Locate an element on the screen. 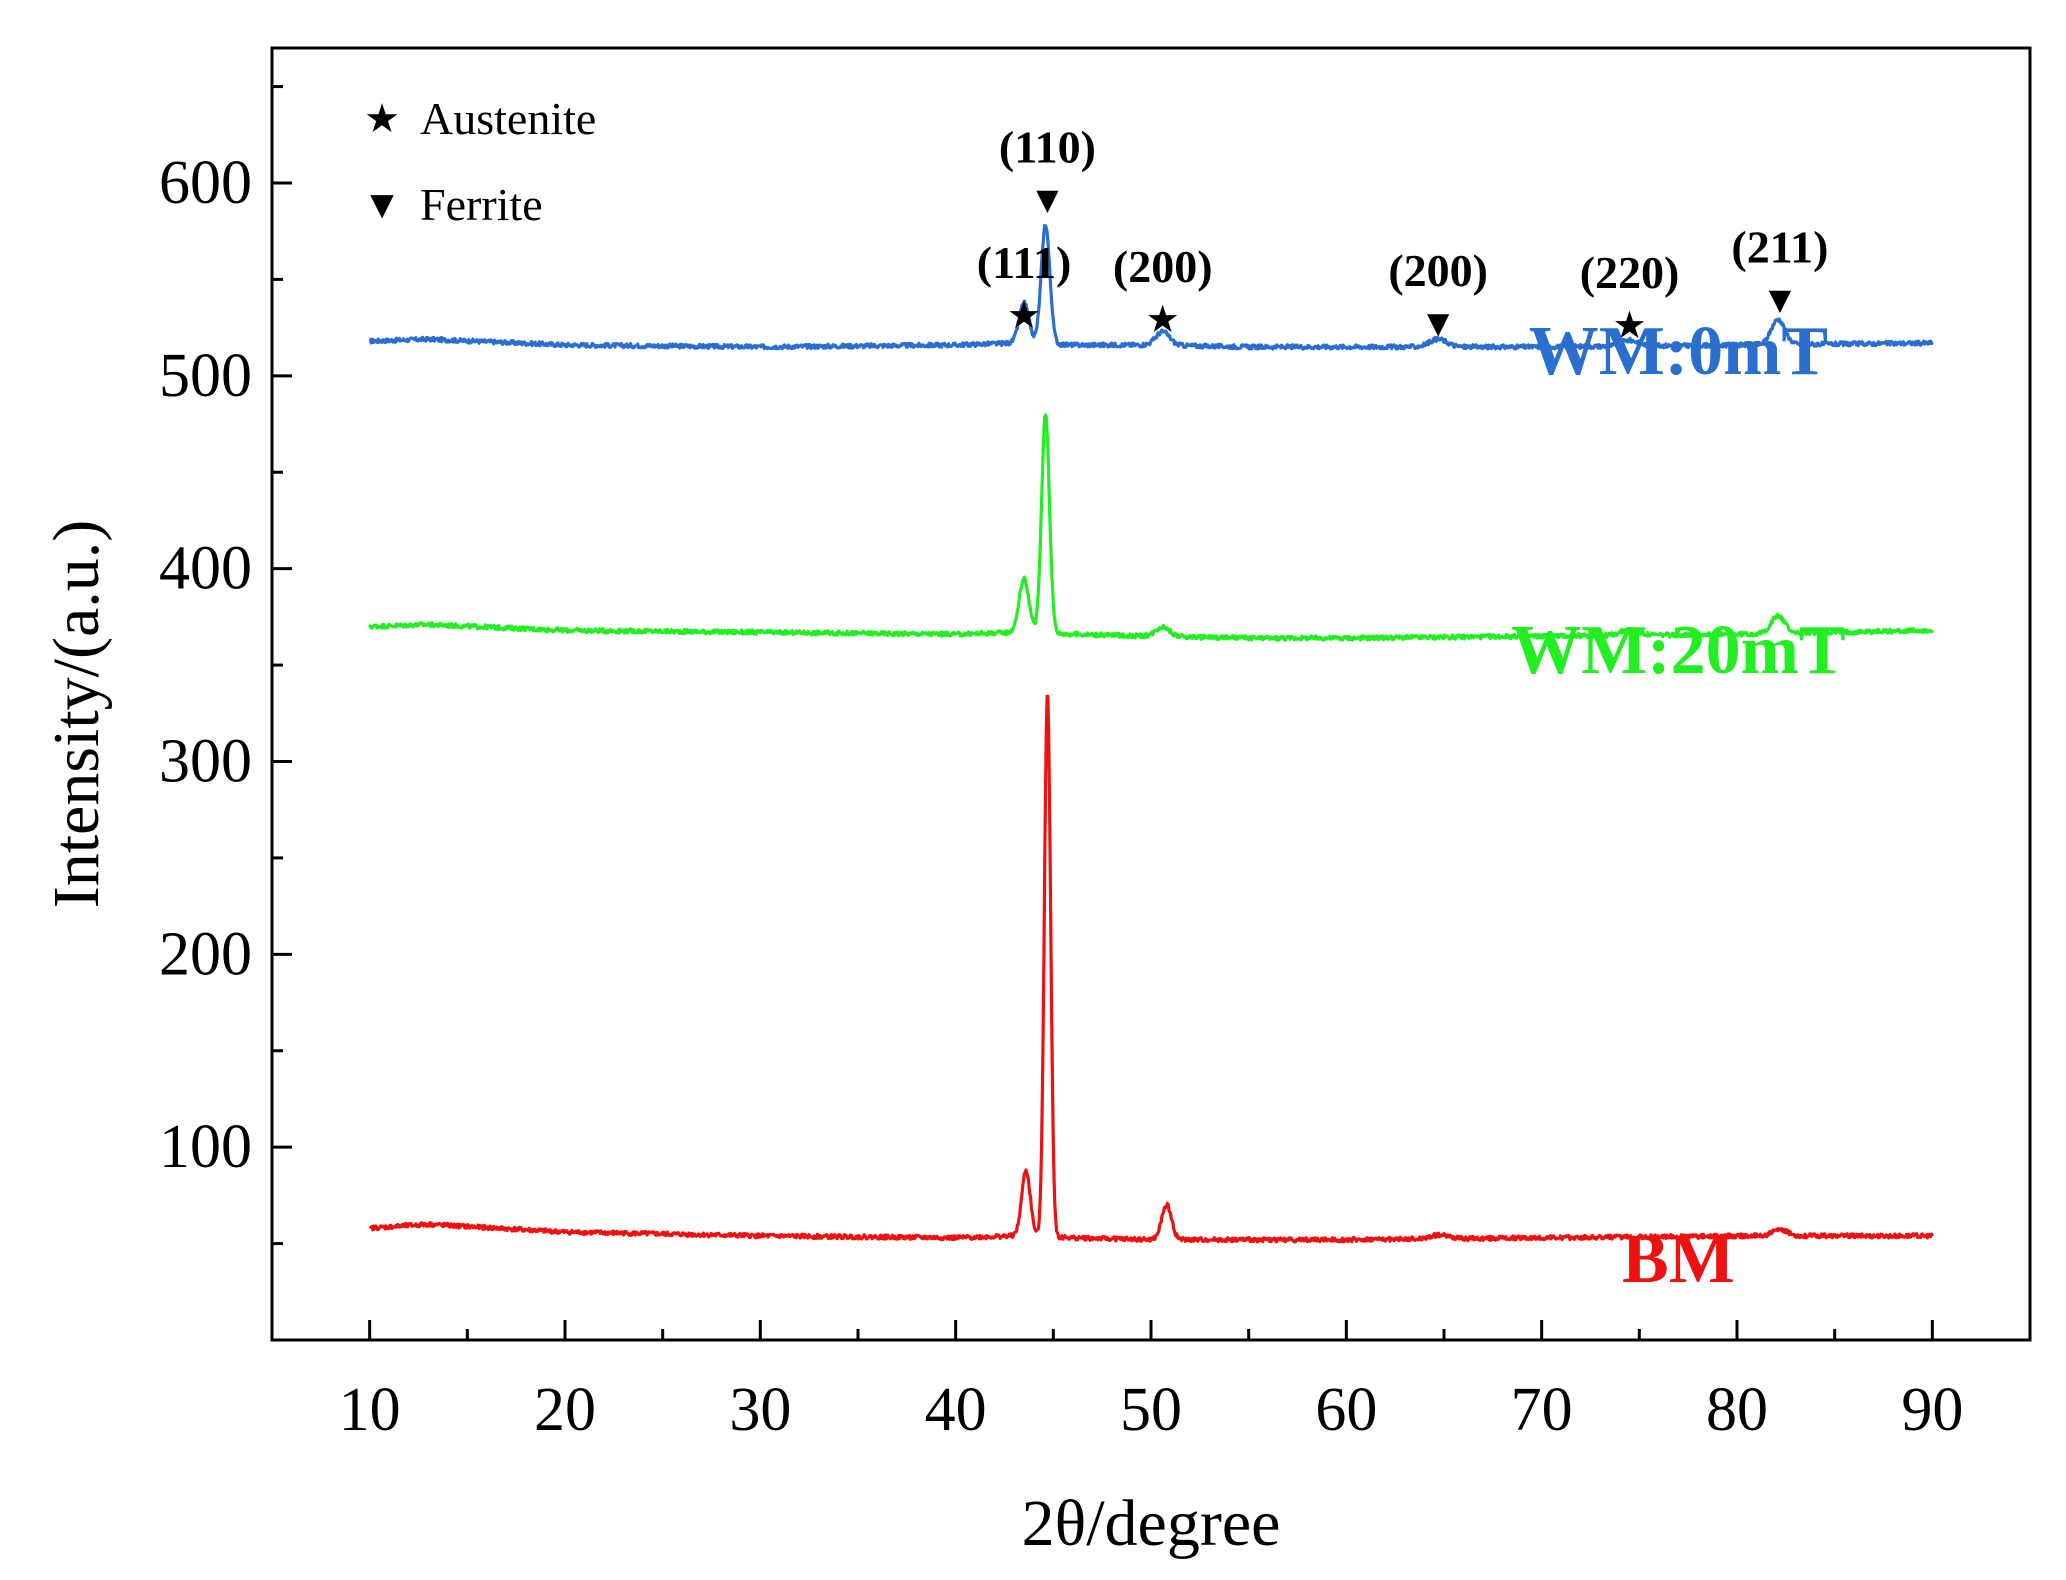 The image size is (2066, 1580). x-tick-label: 60 is located at coordinates (1346, 1410).